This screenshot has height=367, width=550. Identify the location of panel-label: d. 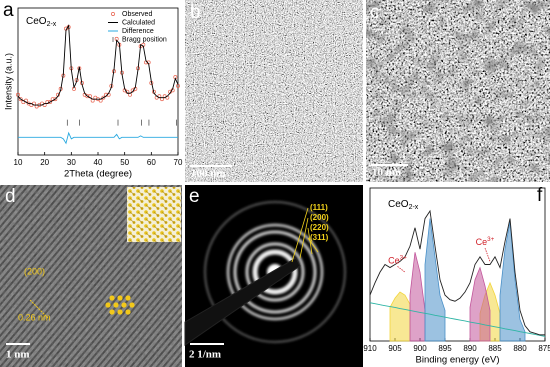
(10, 196).